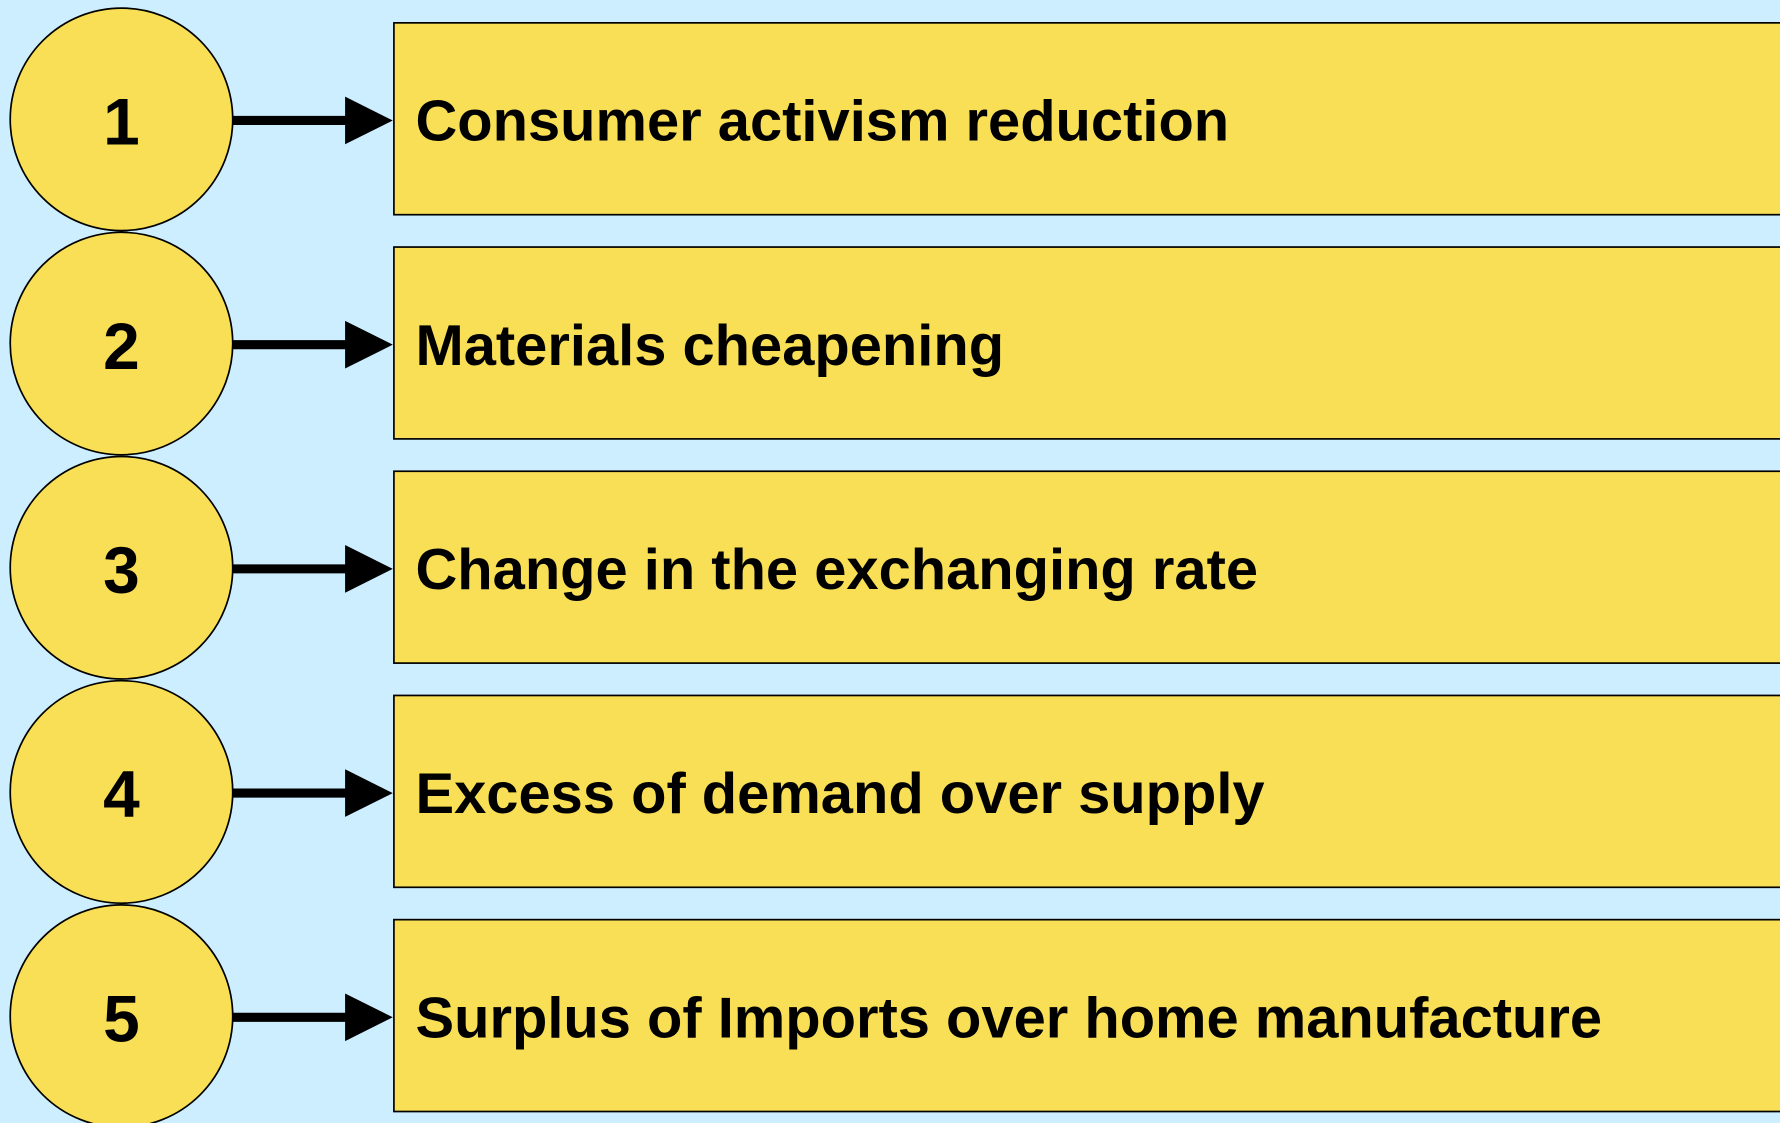 The image size is (1780, 1123). What do you see at coordinates (822, 122) in the screenshot?
I see `item-label: Consumer activism reduction` at bounding box center [822, 122].